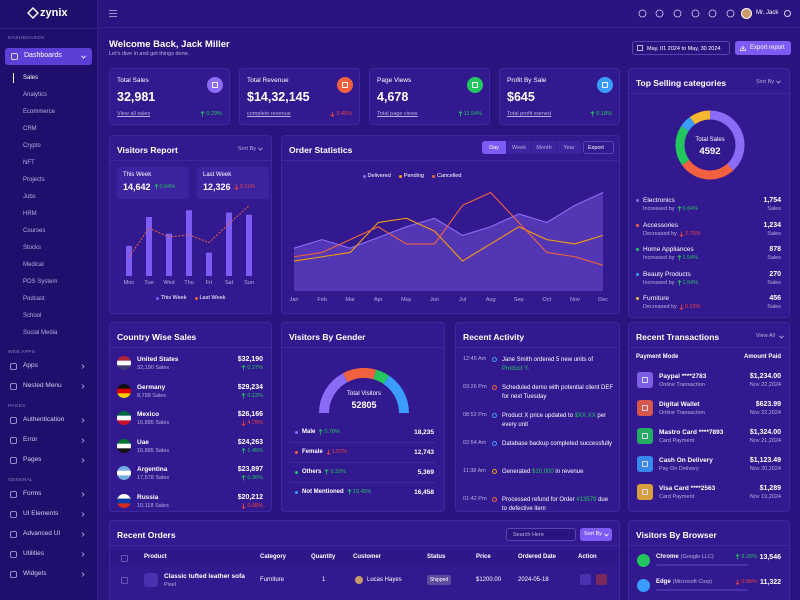  I want to click on month-label: Jun, so click(434, 300).